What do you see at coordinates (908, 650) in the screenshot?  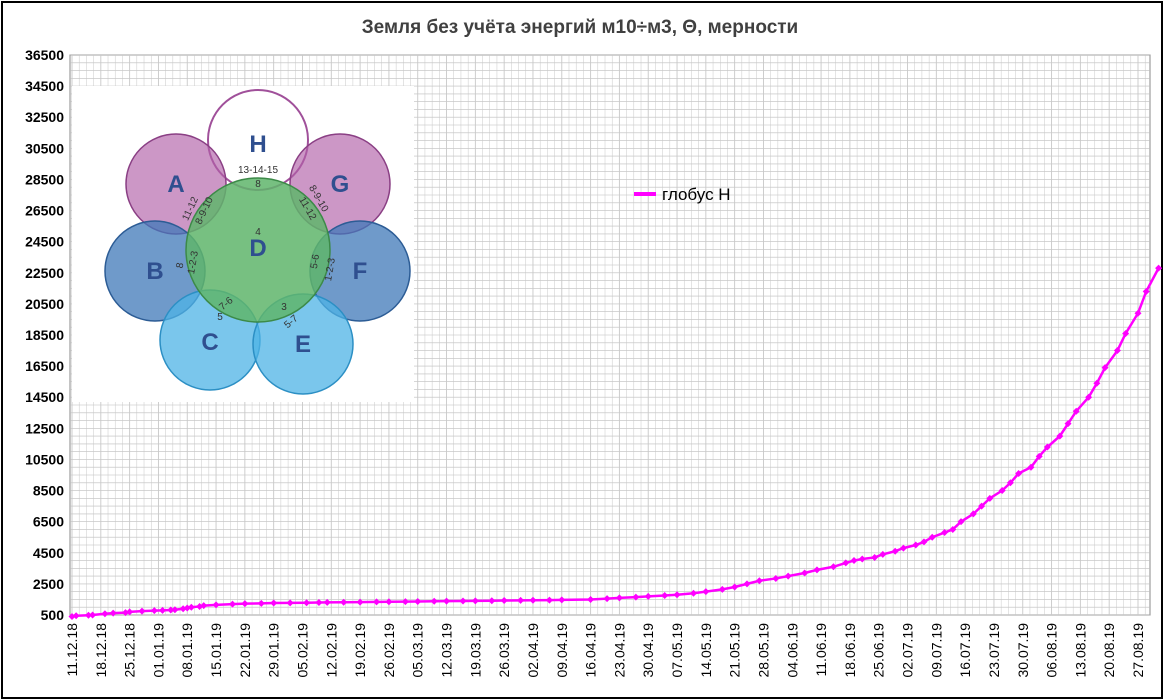 I see `x-tick-label: 02.07.19` at bounding box center [908, 650].